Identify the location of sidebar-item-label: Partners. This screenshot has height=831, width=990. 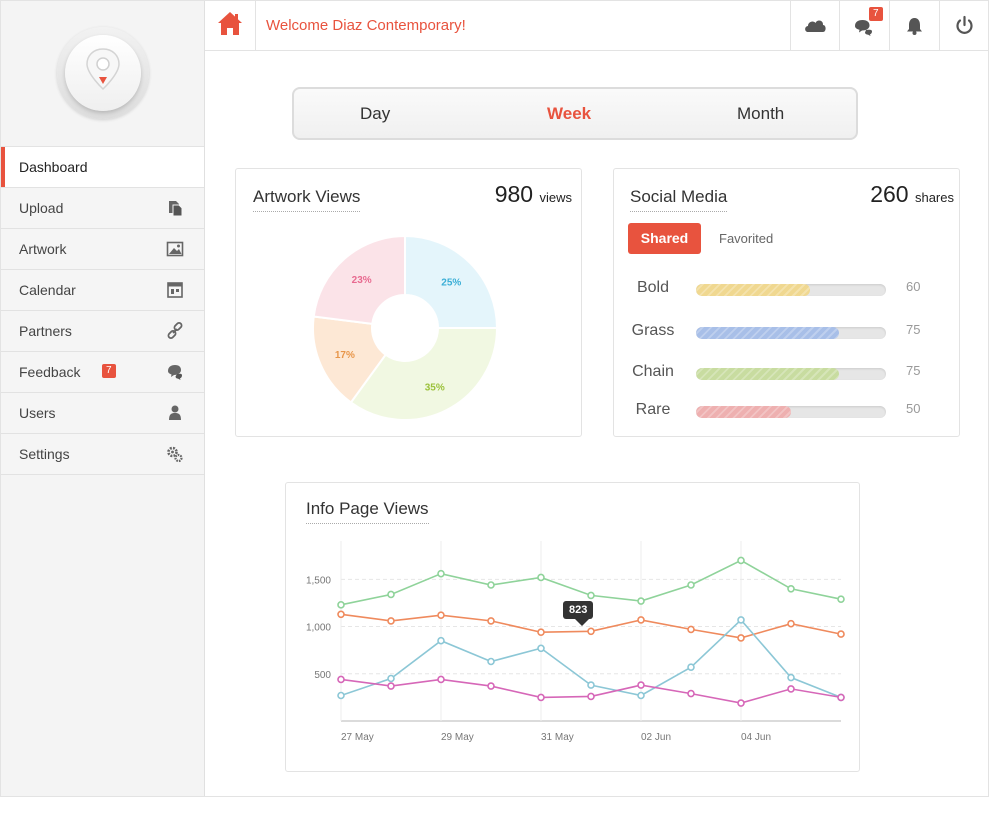
(45, 331).